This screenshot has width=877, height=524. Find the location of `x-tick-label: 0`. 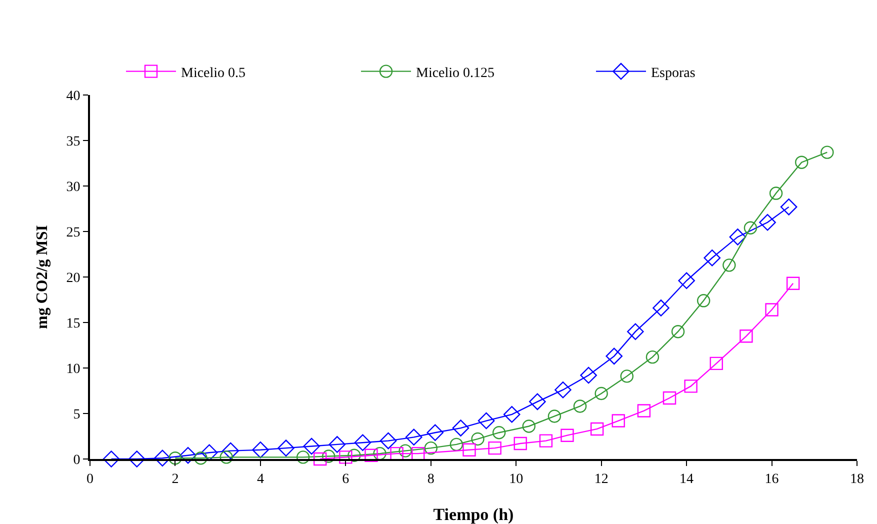

x-tick-label: 0 is located at coordinates (90, 479).